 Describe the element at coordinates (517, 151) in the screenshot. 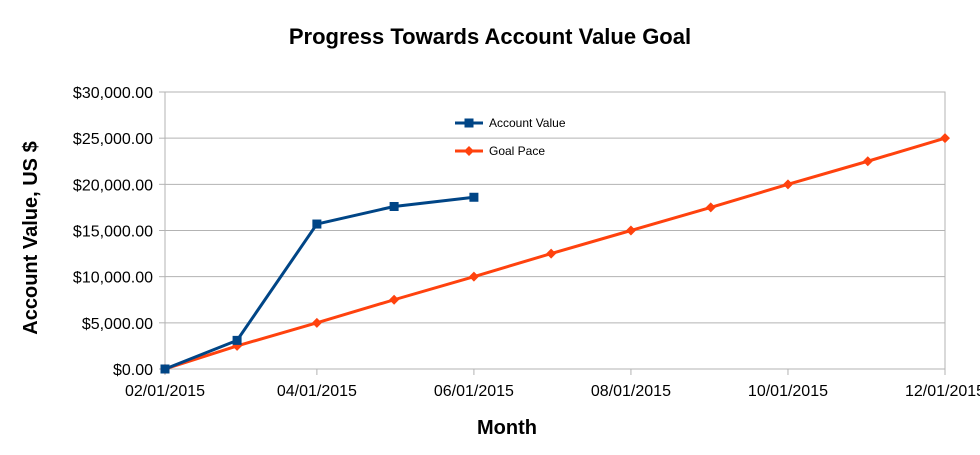

I see `legend-label-goal-pace: Goal Pace` at that location.